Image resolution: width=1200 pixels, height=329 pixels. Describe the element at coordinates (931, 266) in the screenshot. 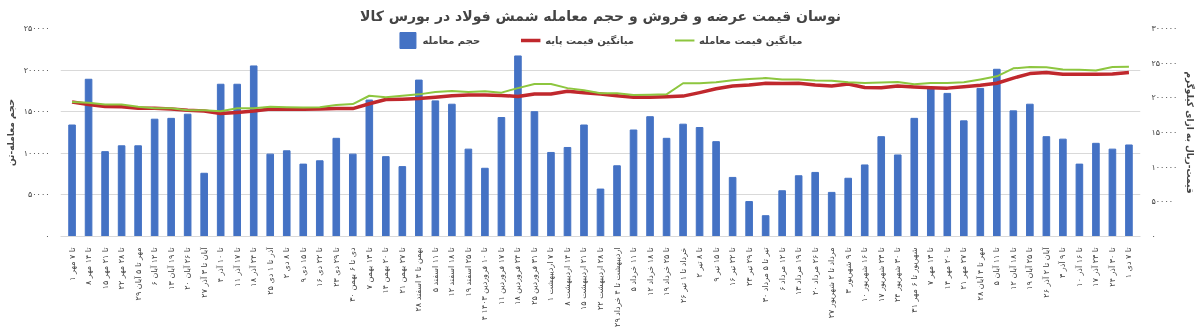

I see `x-tick-label: ۷ تا ۱۳ مهر` at that location.